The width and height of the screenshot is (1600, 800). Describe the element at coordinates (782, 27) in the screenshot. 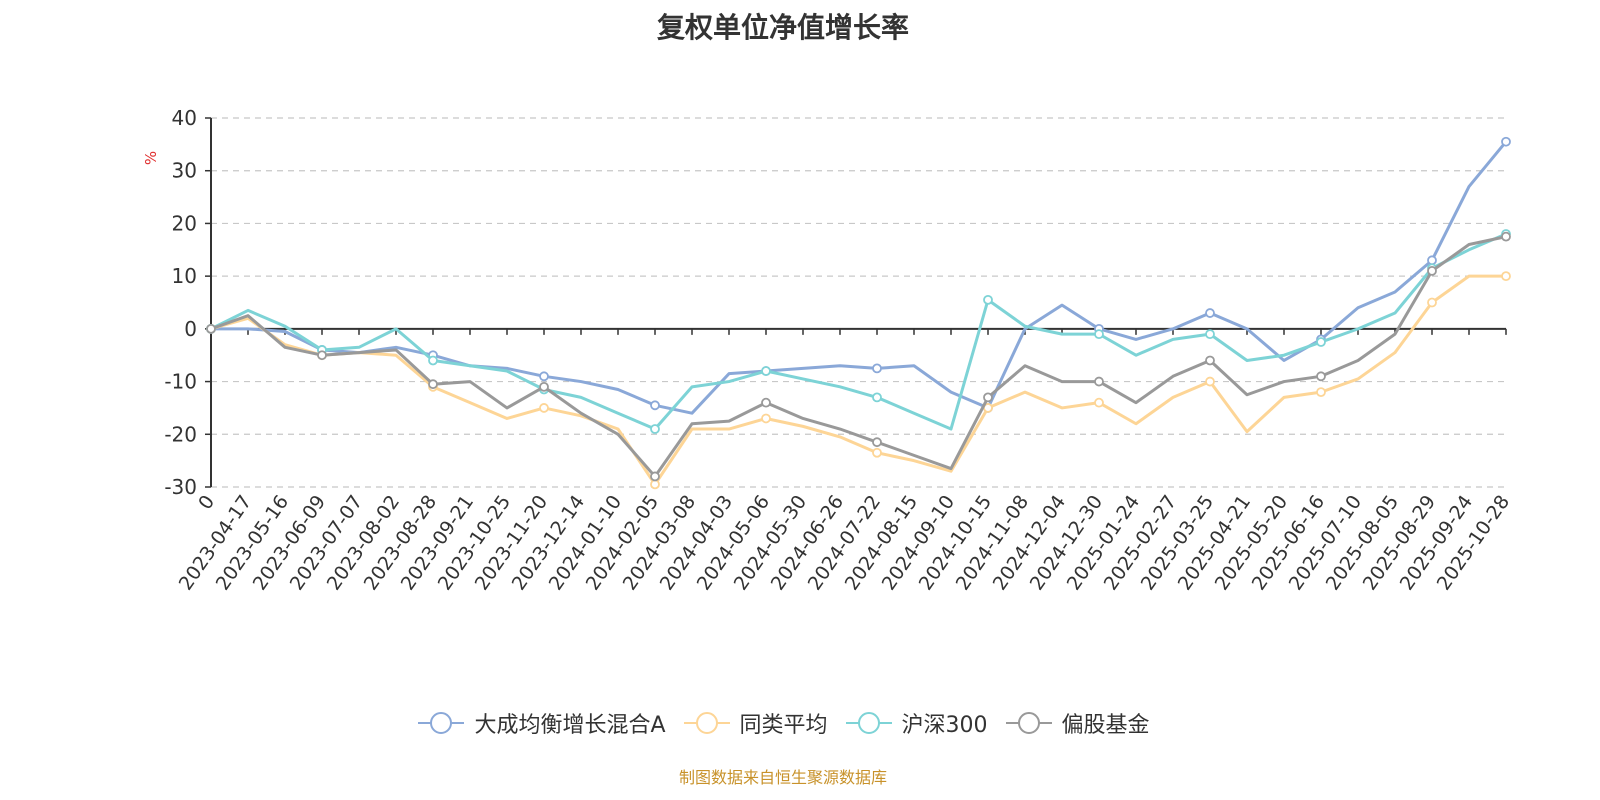

I see `chart-title: 复权单位净值增长率` at that location.